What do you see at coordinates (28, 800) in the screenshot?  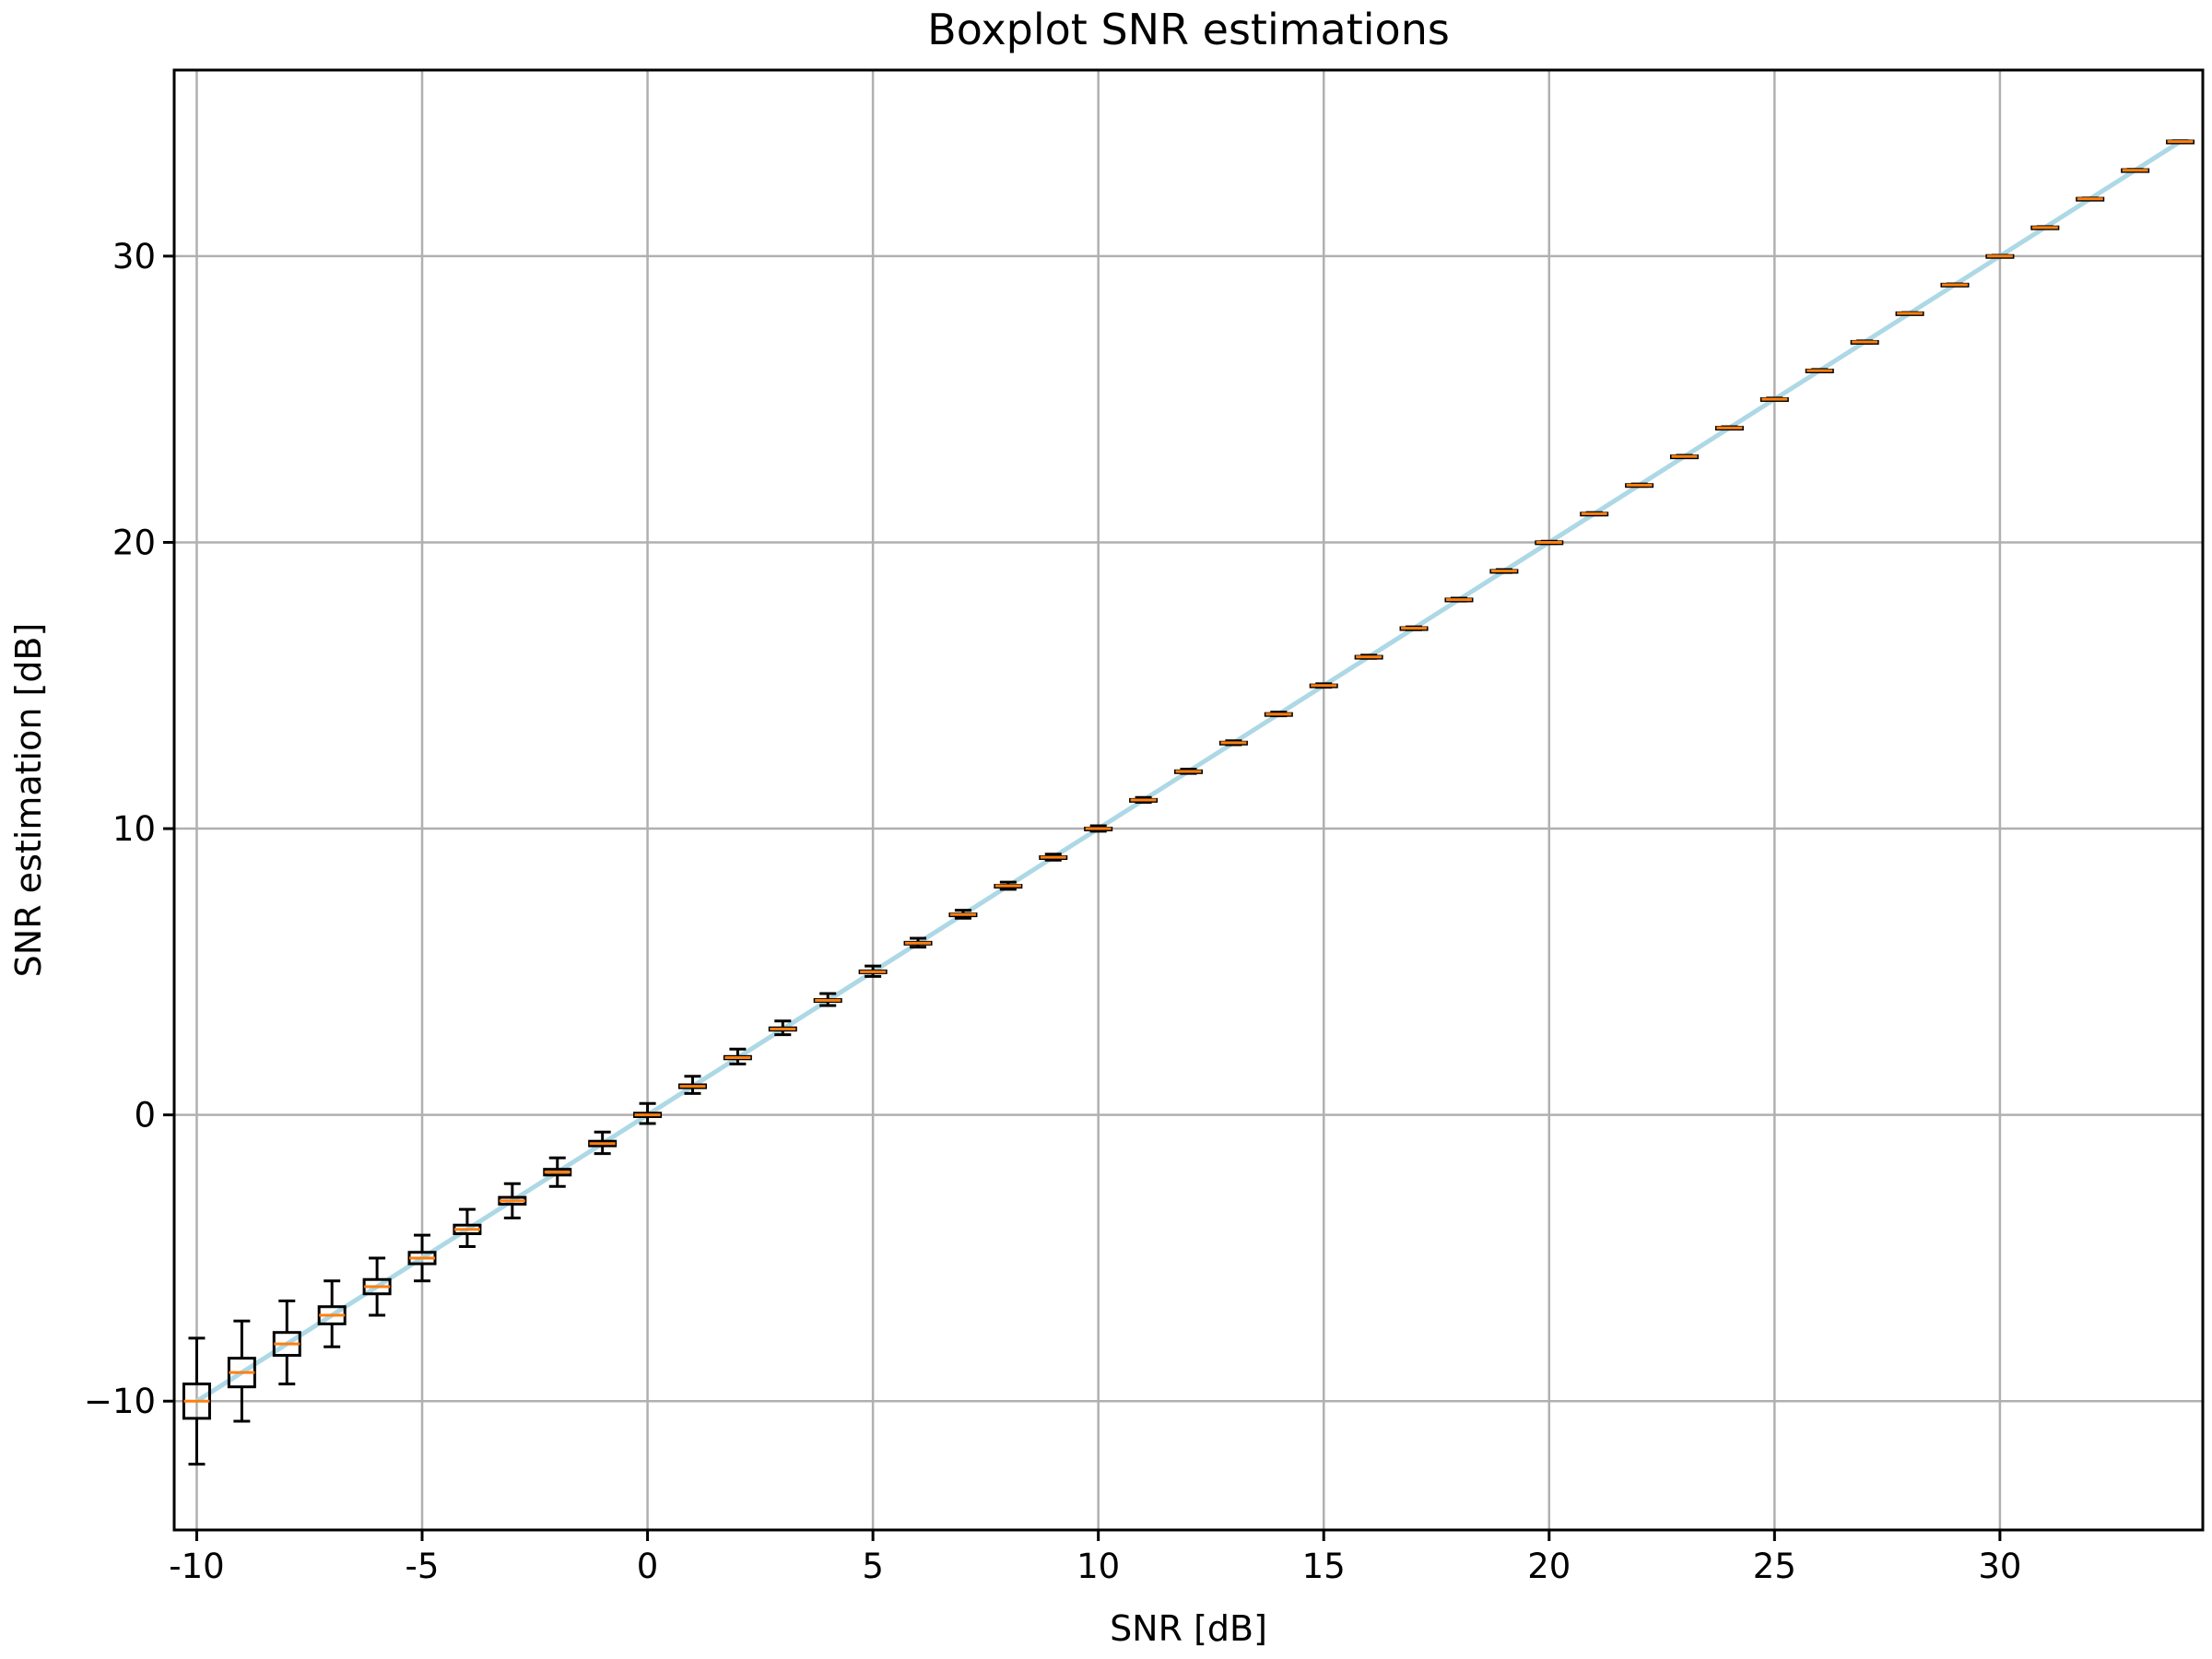 I see `y-axis-label: SNR estimation [dB]` at bounding box center [28, 800].